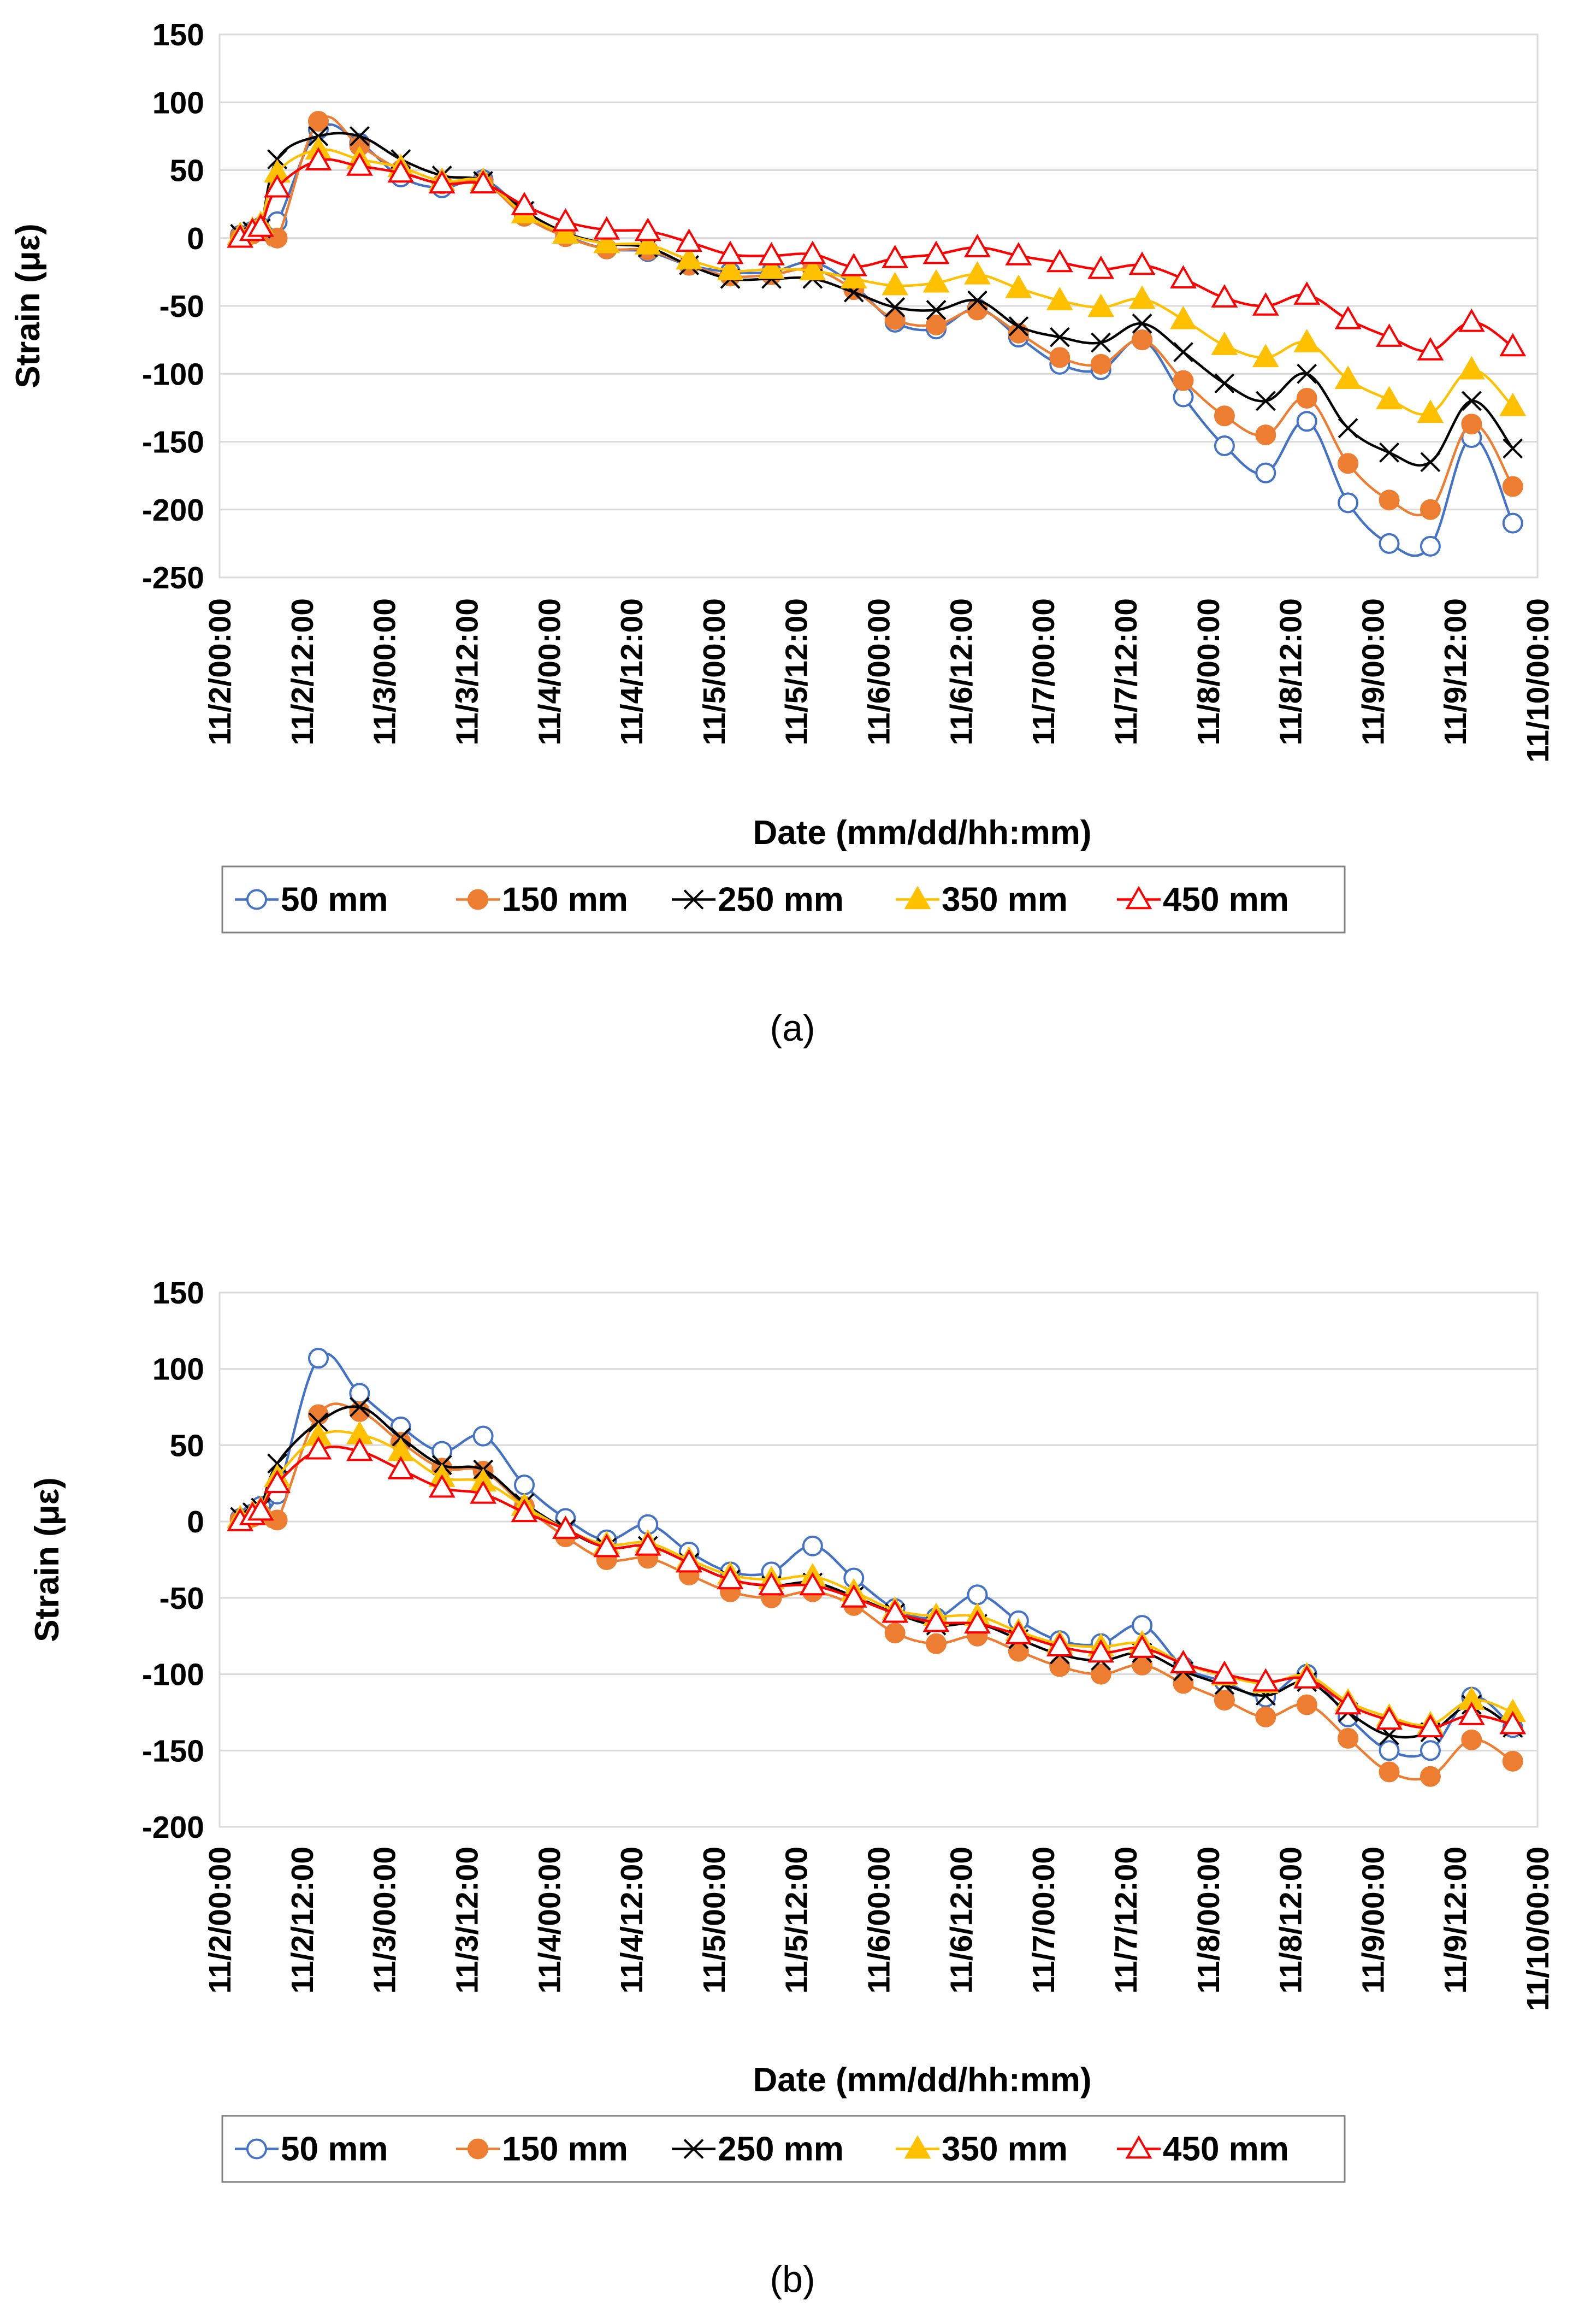  What do you see at coordinates (792, 2279) in the screenshot?
I see `panel-label: (b)` at bounding box center [792, 2279].